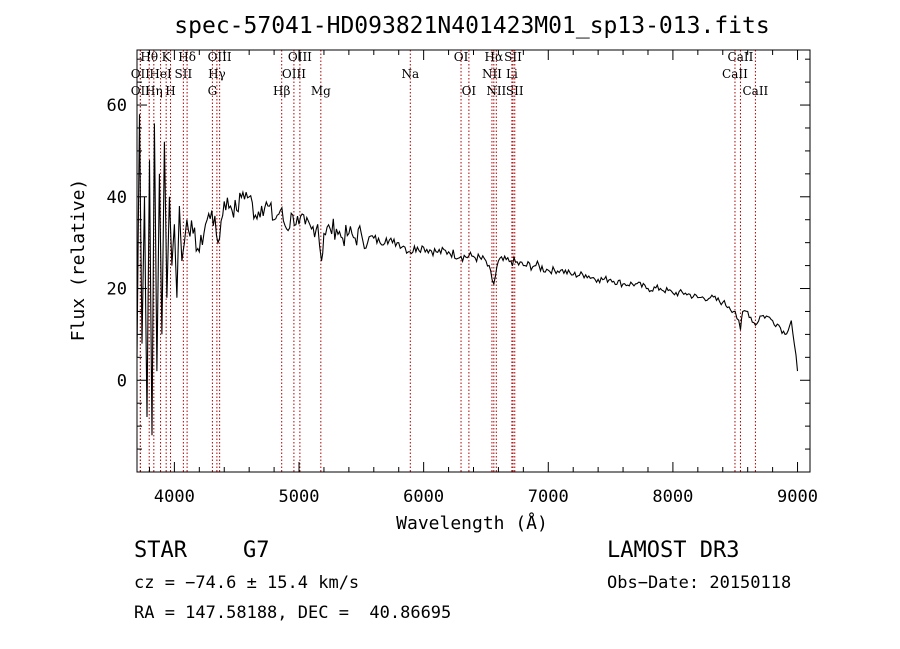  What do you see at coordinates (672, 497) in the screenshot?
I see `x-tick-label: 8000` at bounding box center [672, 497].